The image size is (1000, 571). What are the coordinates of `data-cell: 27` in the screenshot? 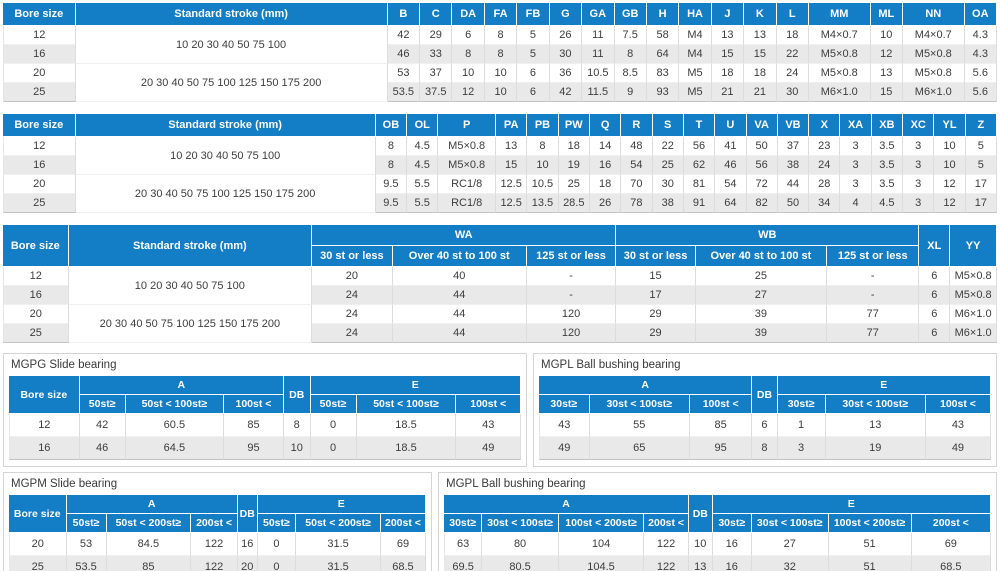 It's located at (761, 295).